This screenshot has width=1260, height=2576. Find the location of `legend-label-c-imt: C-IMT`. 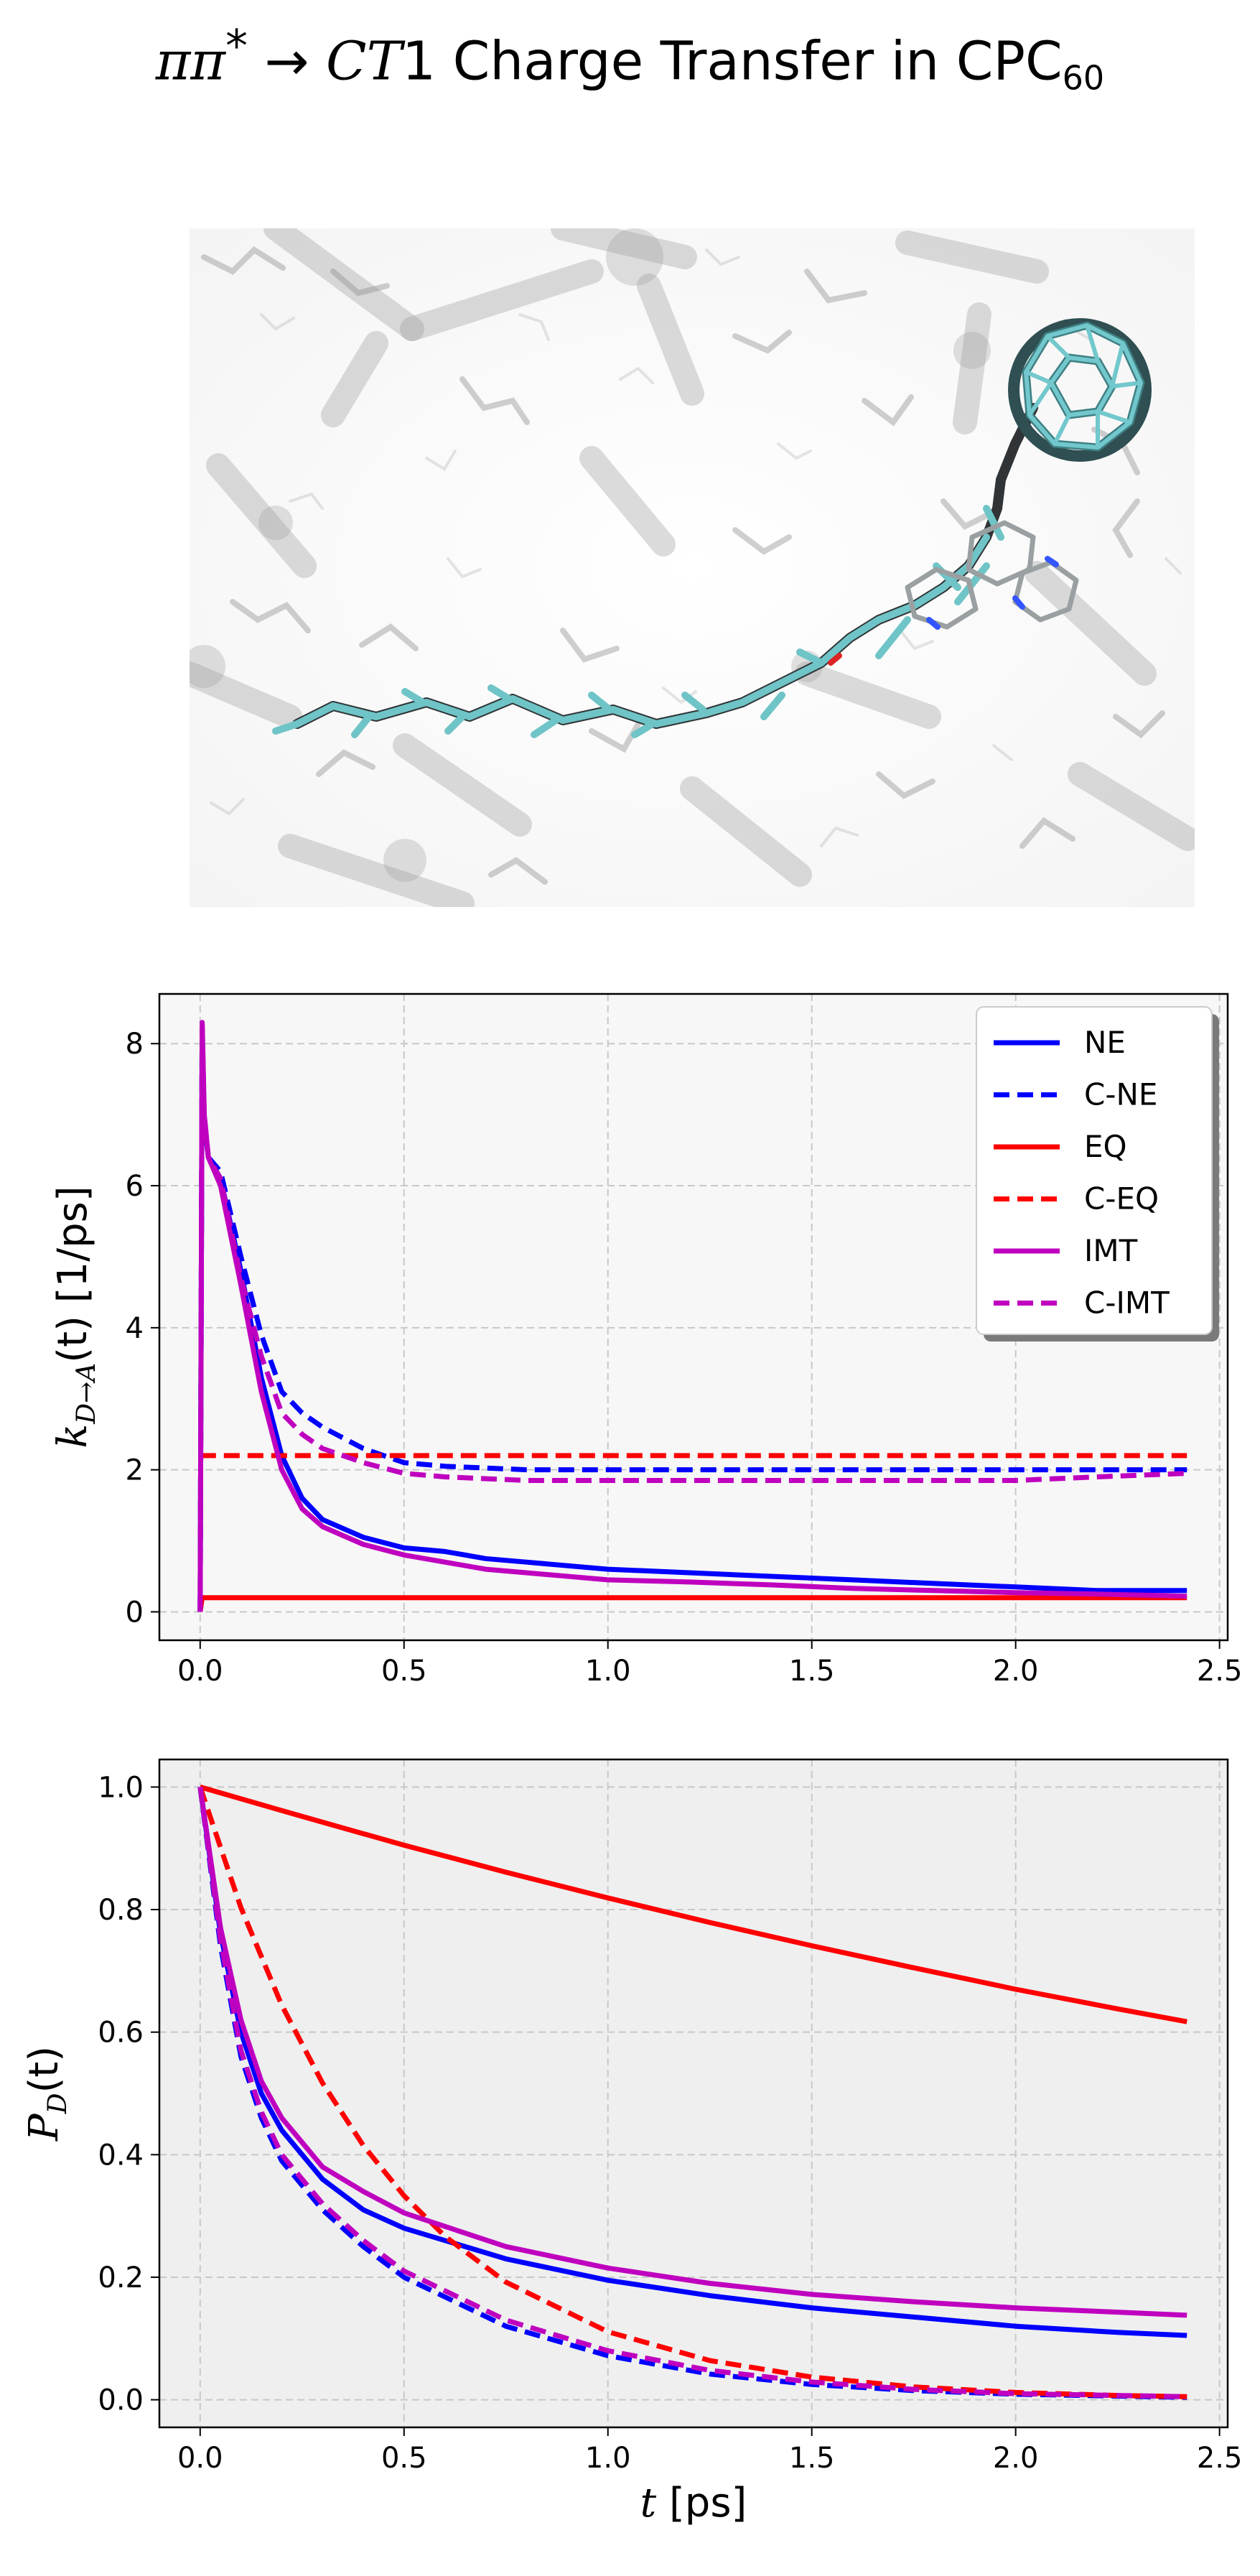

legend-label-c-imt: C-IMT is located at coordinates (1127, 1303).